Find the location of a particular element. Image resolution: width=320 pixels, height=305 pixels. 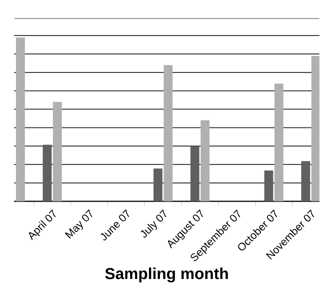

x-tick-label: July 07 is located at coordinates (153, 223).